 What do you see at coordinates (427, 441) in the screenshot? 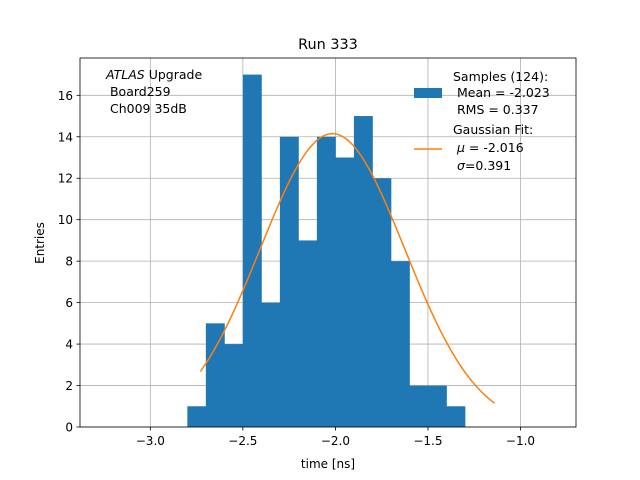
I see `x-tick-label: −1.5` at bounding box center [427, 441].